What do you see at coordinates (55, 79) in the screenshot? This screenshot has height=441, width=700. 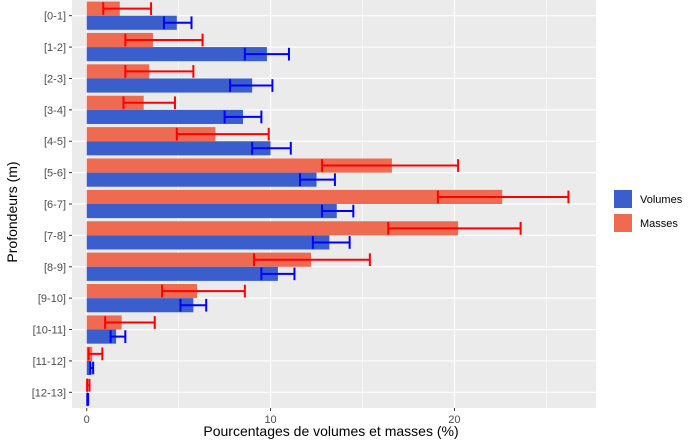 I see `y-tick-label: [2-3]` at bounding box center [55, 79].